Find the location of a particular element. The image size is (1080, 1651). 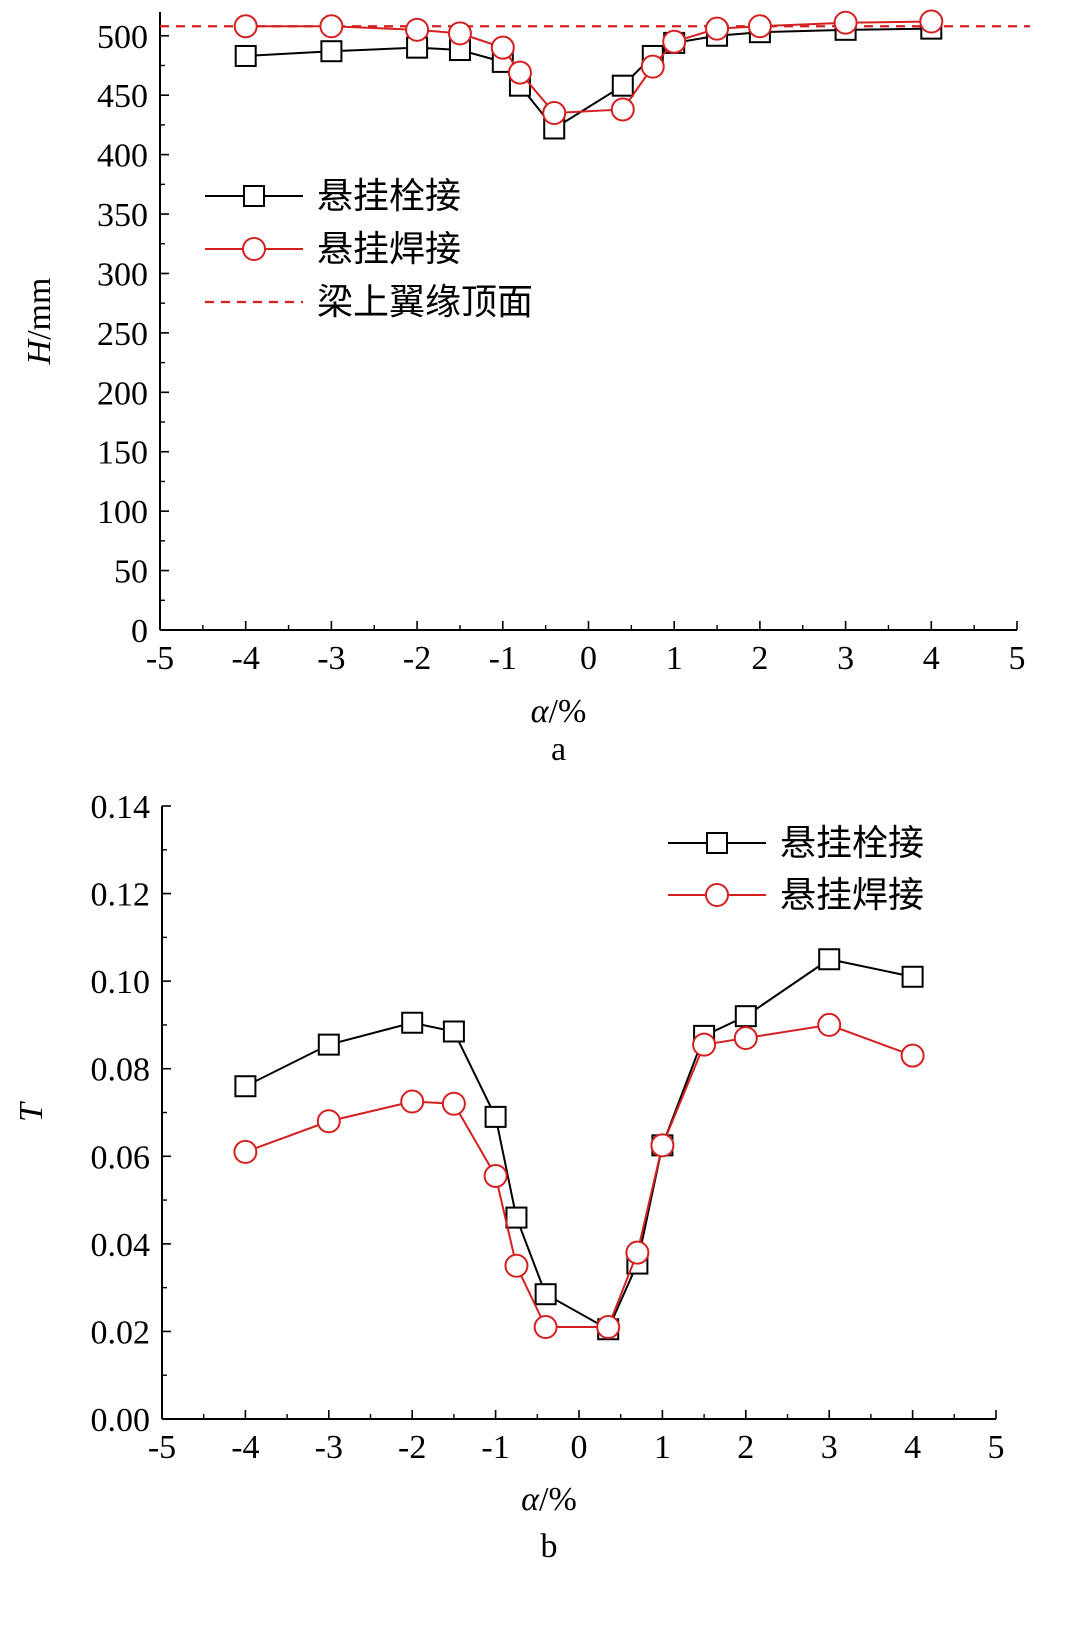

panel-label: b is located at coordinates (549, 1546).